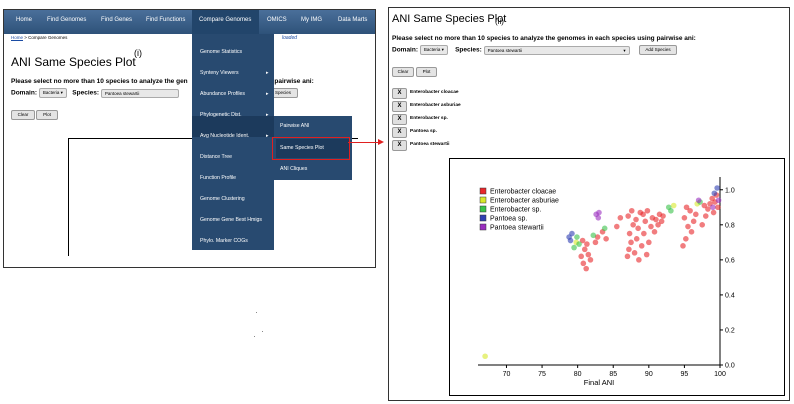 This screenshot has width=794, height=404. Describe the element at coordinates (523, 192) in the screenshot. I see `legend-label: Enterobacter cloacae` at that location.